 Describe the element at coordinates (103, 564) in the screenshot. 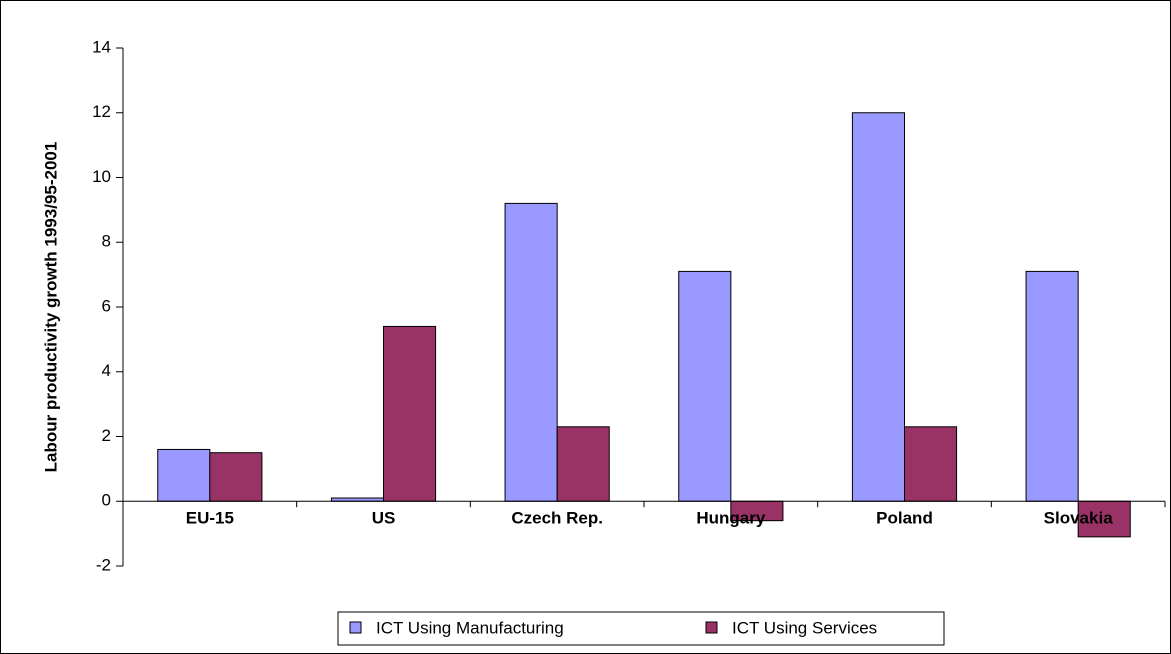

I see `y-tick-label: -2` at that location.